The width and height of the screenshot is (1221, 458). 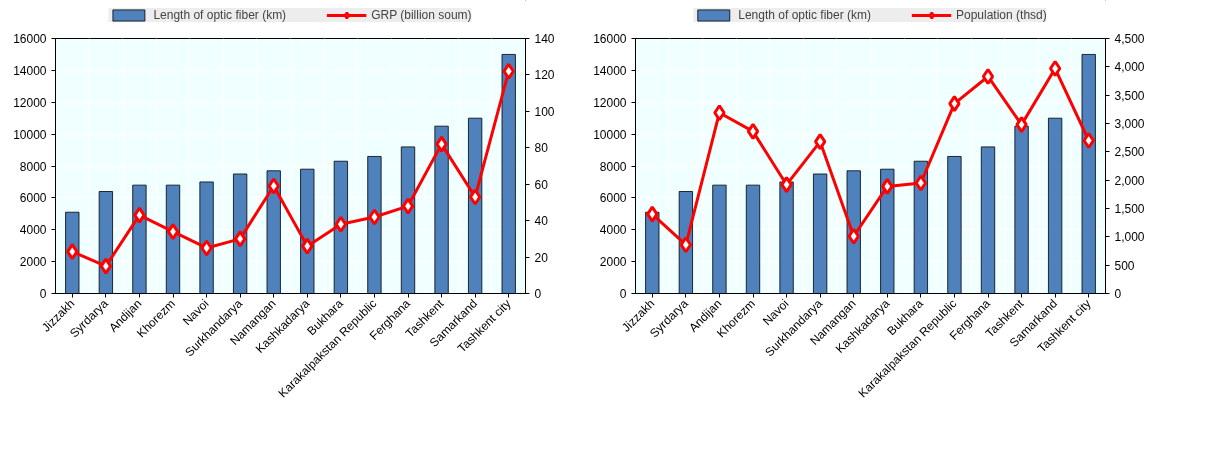 What do you see at coordinates (541, 221) in the screenshot?
I see `y2-tick-label: 40` at bounding box center [541, 221].